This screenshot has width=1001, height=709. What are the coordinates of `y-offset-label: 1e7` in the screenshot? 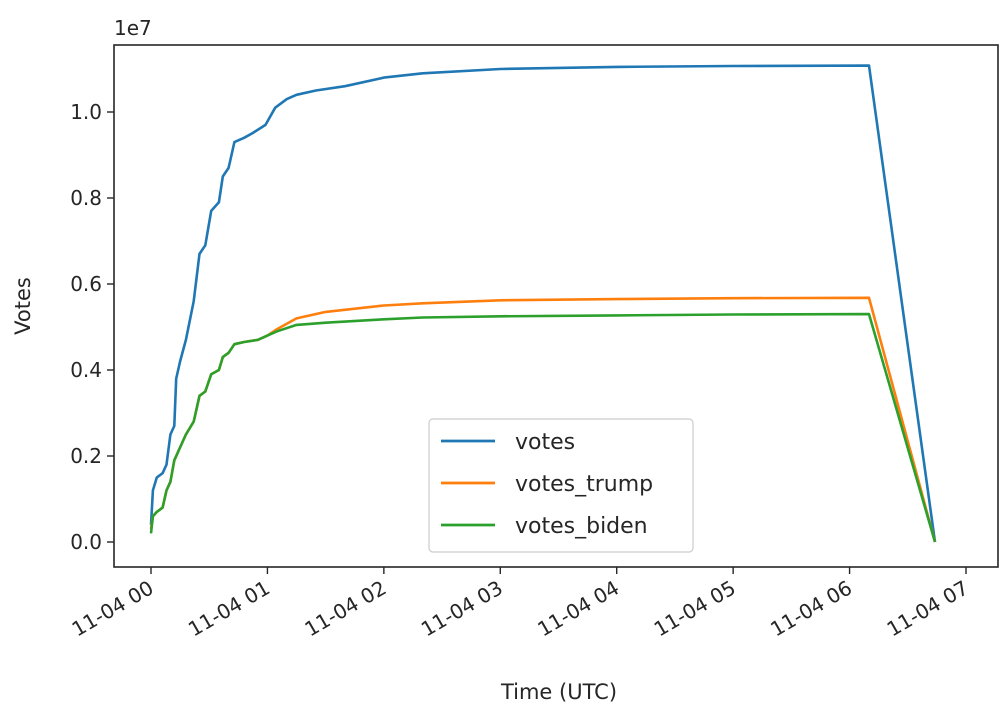 It's located at (133, 28).